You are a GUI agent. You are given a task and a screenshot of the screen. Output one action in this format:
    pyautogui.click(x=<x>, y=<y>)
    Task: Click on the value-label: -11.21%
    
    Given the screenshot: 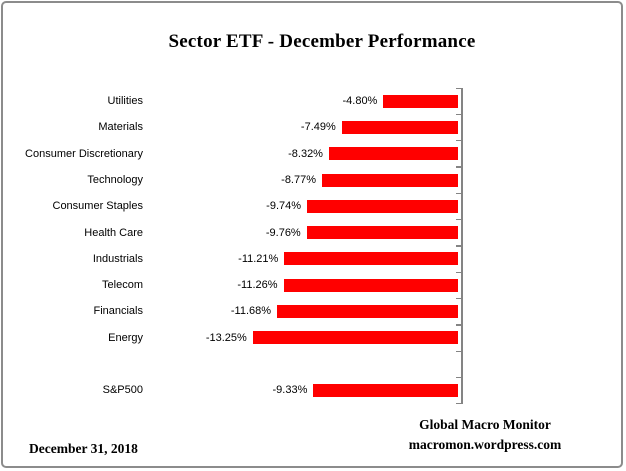 What is the action you would take?
    pyautogui.click(x=258, y=258)
    